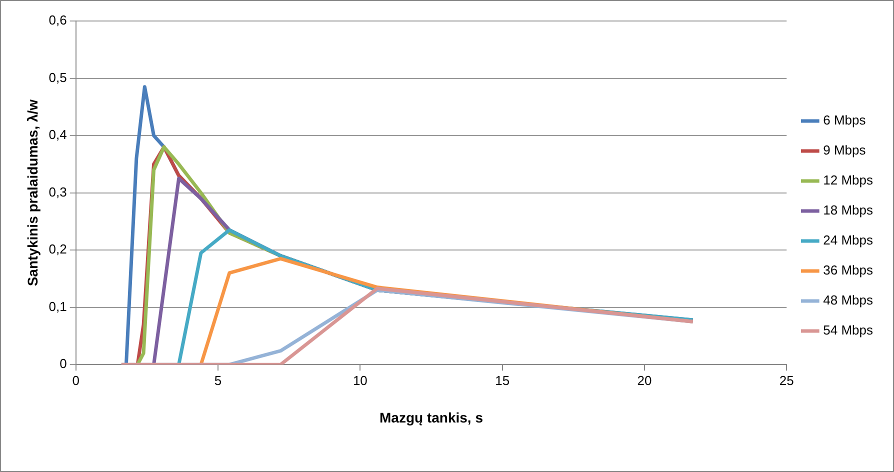  Describe the element at coordinates (57, 306) in the screenshot. I see `y-tick-label: 0,1` at that location.